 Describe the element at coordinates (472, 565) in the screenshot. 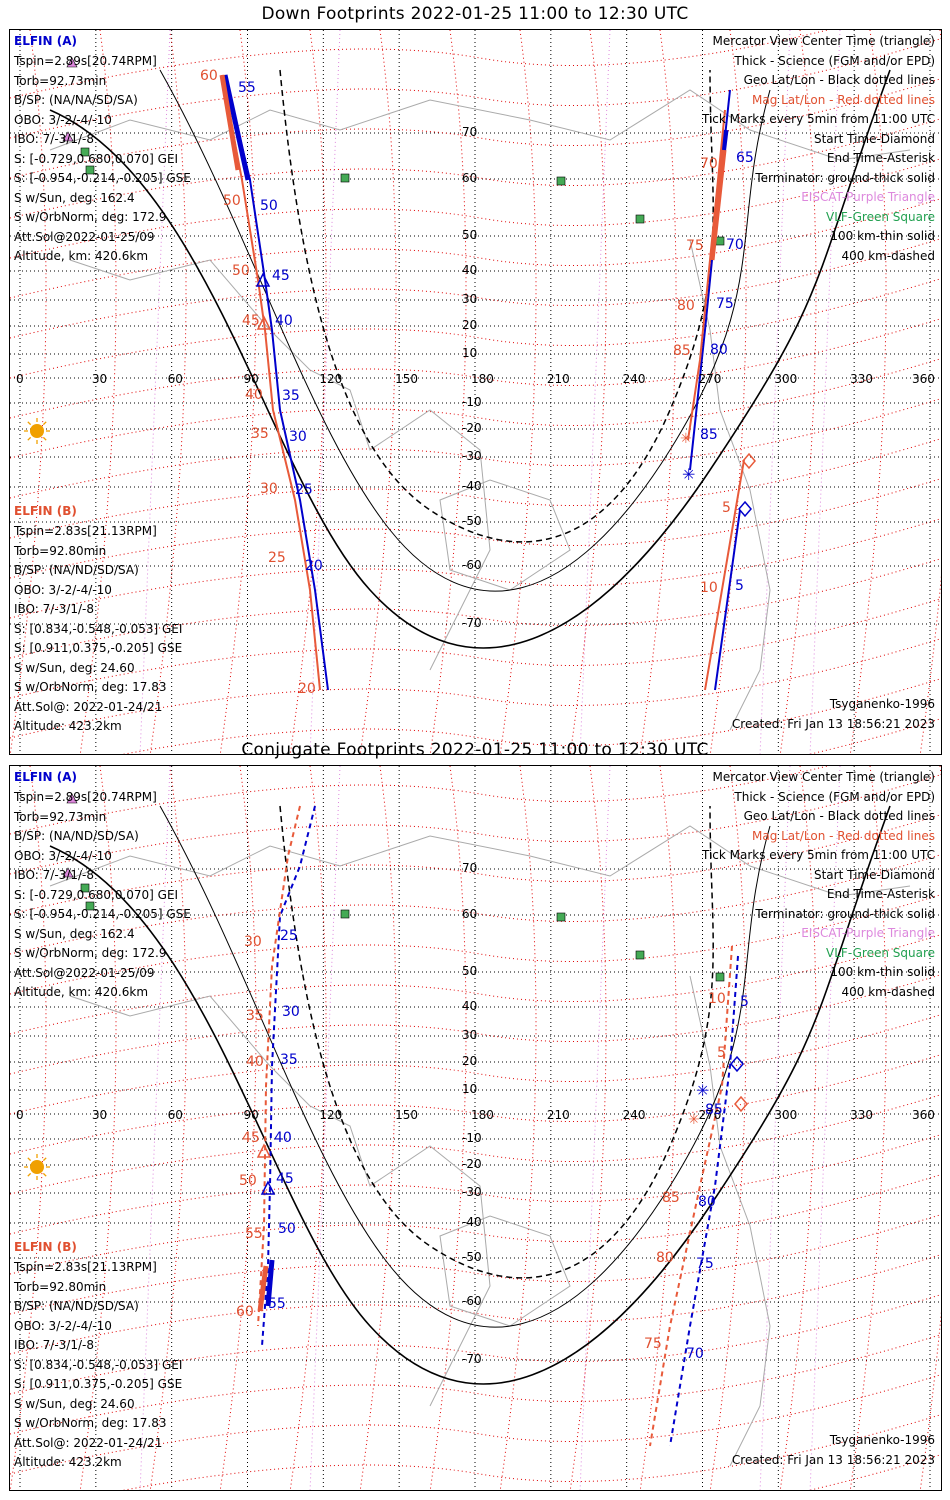

I see `lat-tick-label: -60` at that location.